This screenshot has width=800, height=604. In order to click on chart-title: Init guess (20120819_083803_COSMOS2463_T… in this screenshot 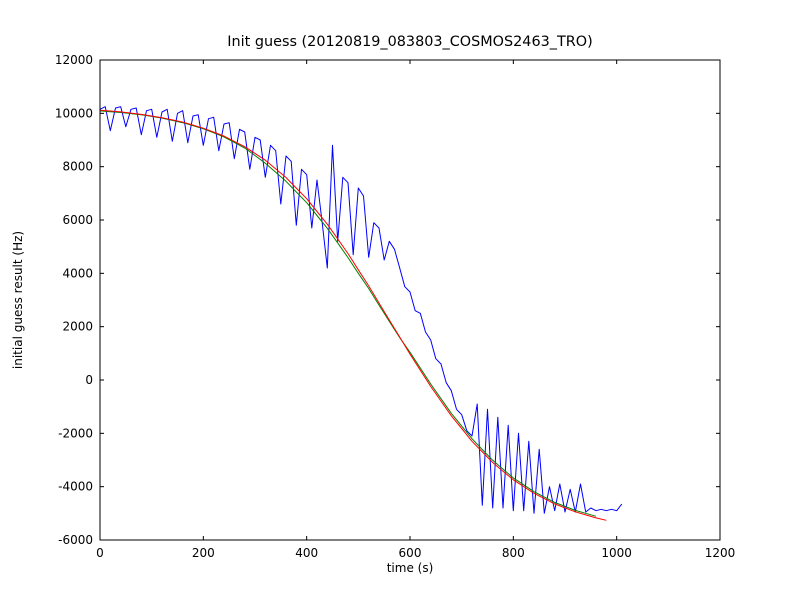, I will do `click(409, 42)`.